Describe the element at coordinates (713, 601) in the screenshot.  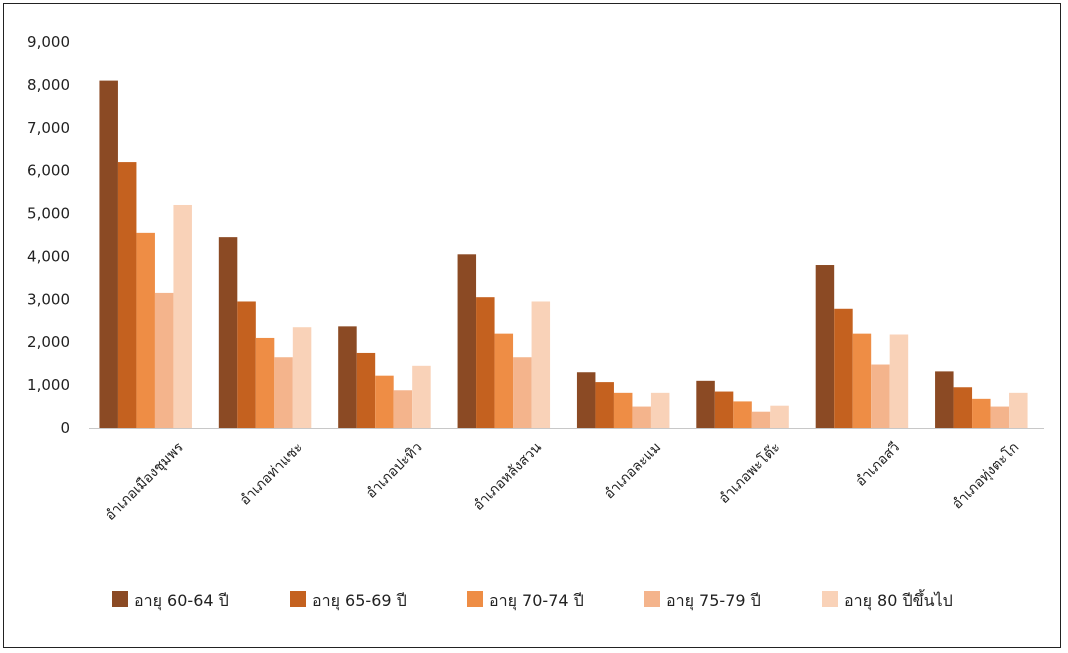
I see `legend-label: อายุ 75-79 ปี` at that location.